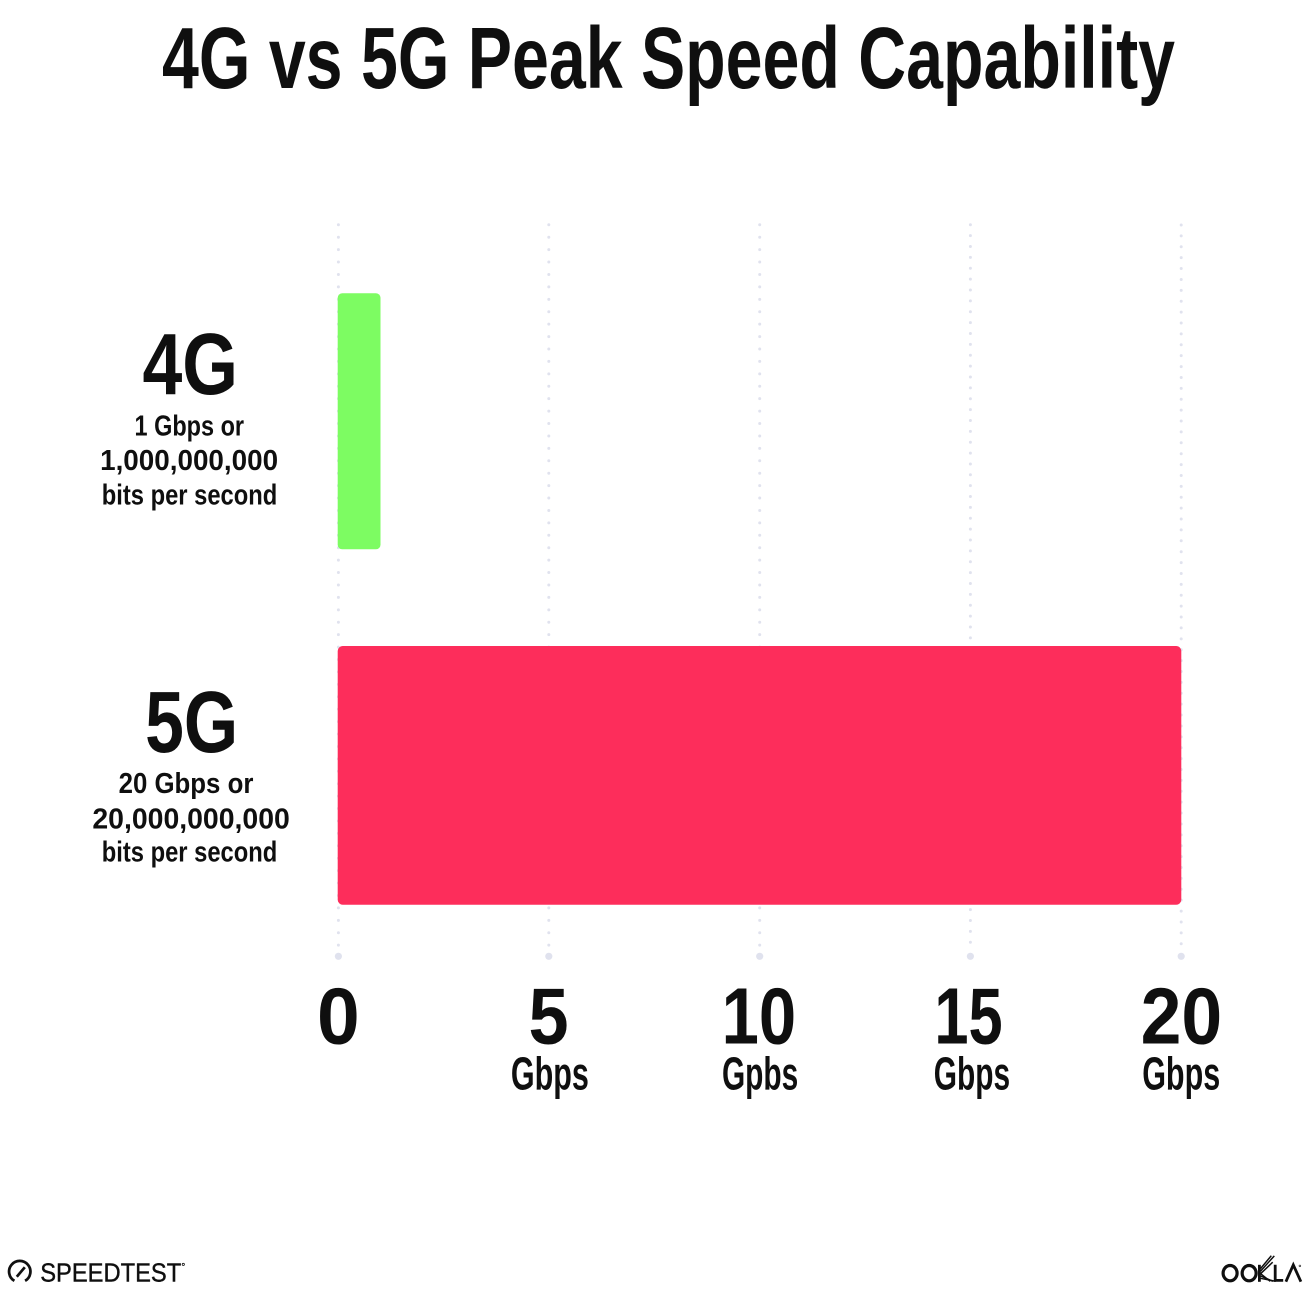  I want to click on svg-text: 1 Gbps or, so click(190, 426).